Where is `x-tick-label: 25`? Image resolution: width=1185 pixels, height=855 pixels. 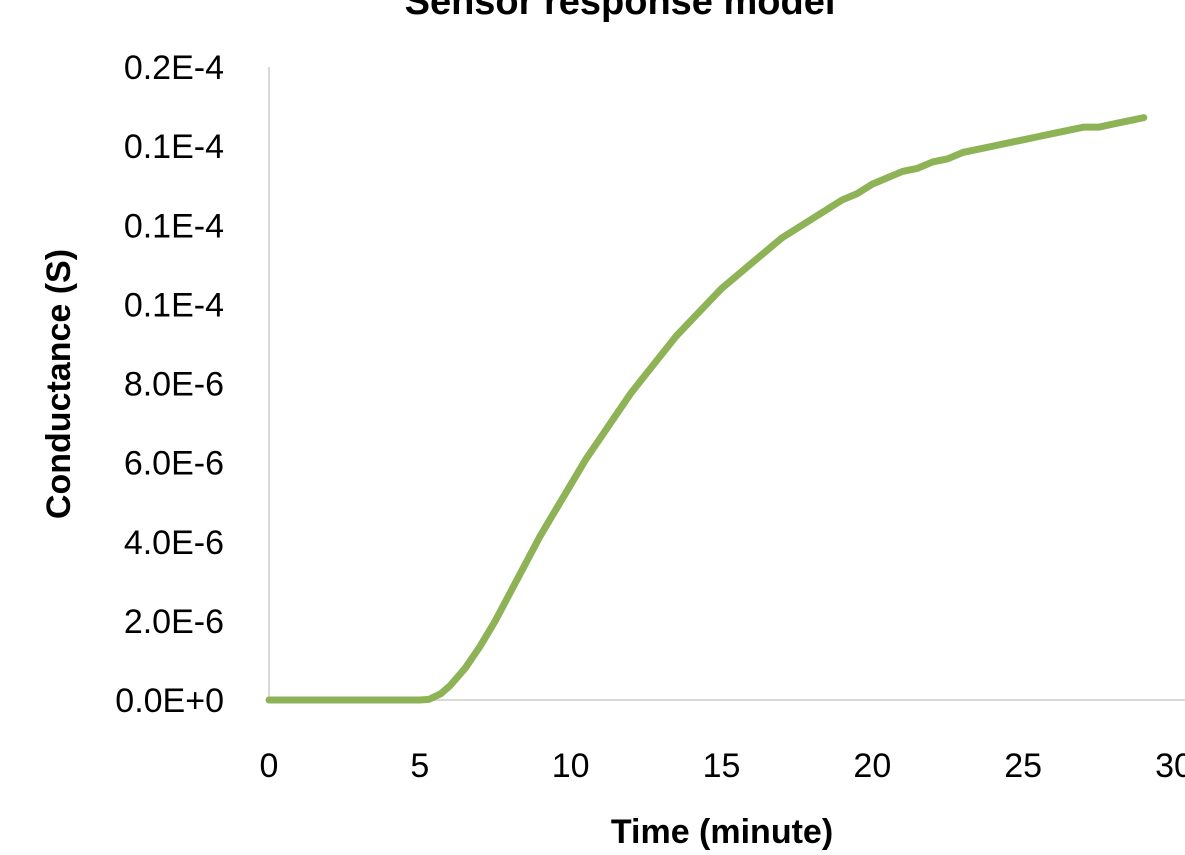
x-tick-label: 25 is located at coordinates (1023, 766).